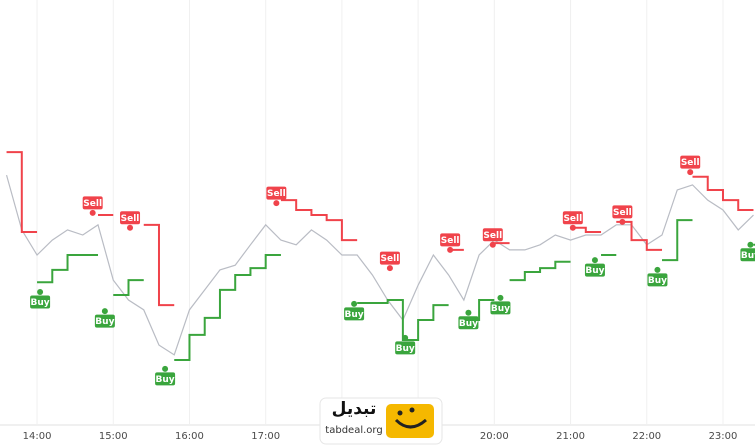 The width and height of the screenshot is (755, 445). I want to click on x-tick-label: 17:00, so click(265, 436).